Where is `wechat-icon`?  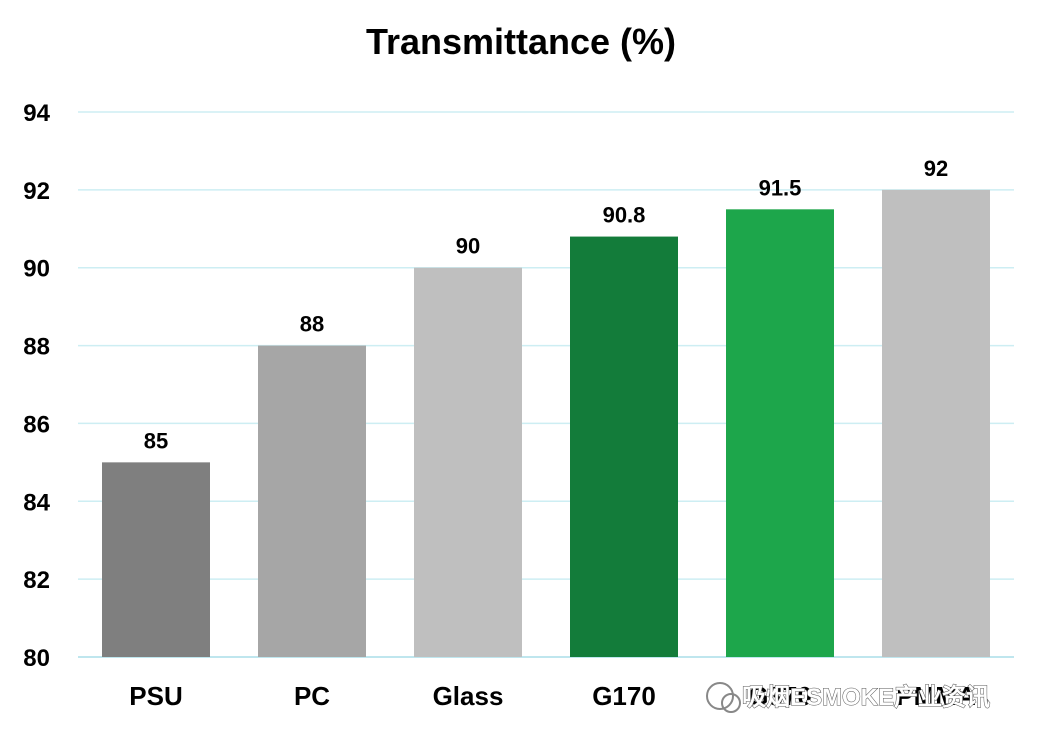
wechat-icon is located at coordinates (720, 696).